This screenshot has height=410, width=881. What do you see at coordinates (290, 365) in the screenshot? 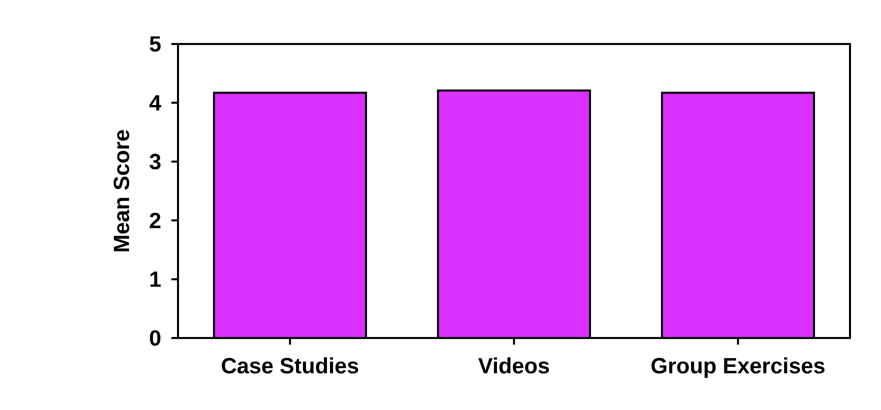
I see `x-tick-label: Case Studies` at bounding box center [290, 365].